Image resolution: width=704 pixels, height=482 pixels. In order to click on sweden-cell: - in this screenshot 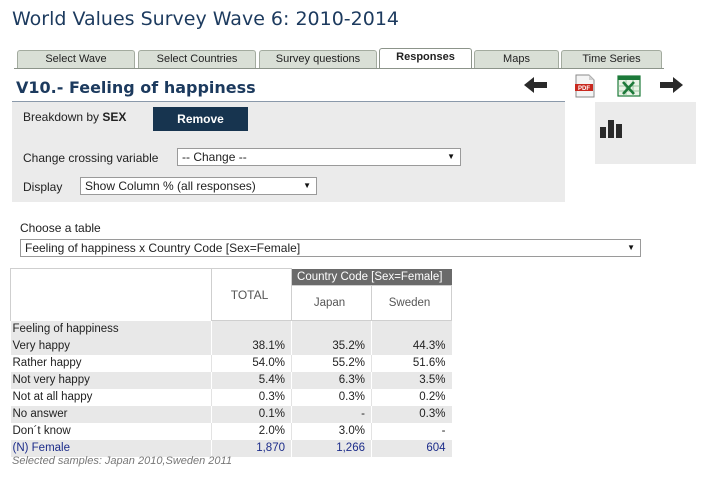, I will do `click(411, 431)`.